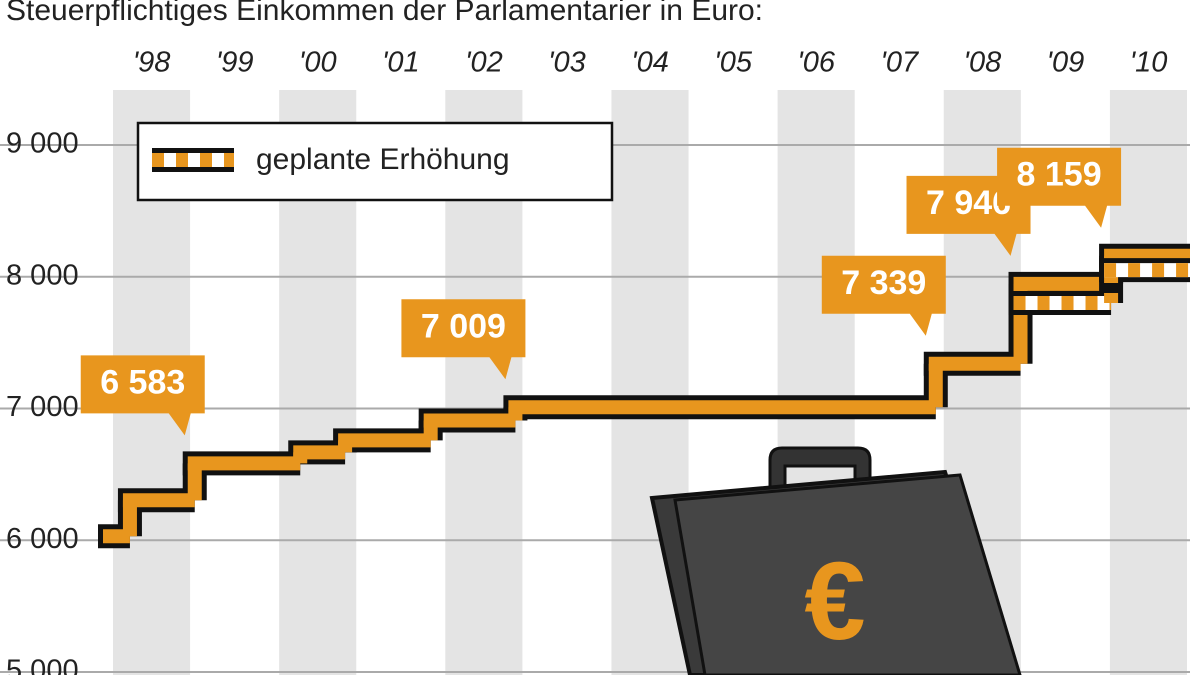  What do you see at coordinates (142, 382) in the screenshot?
I see `callout-label: 6 583` at bounding box center [142, 382].